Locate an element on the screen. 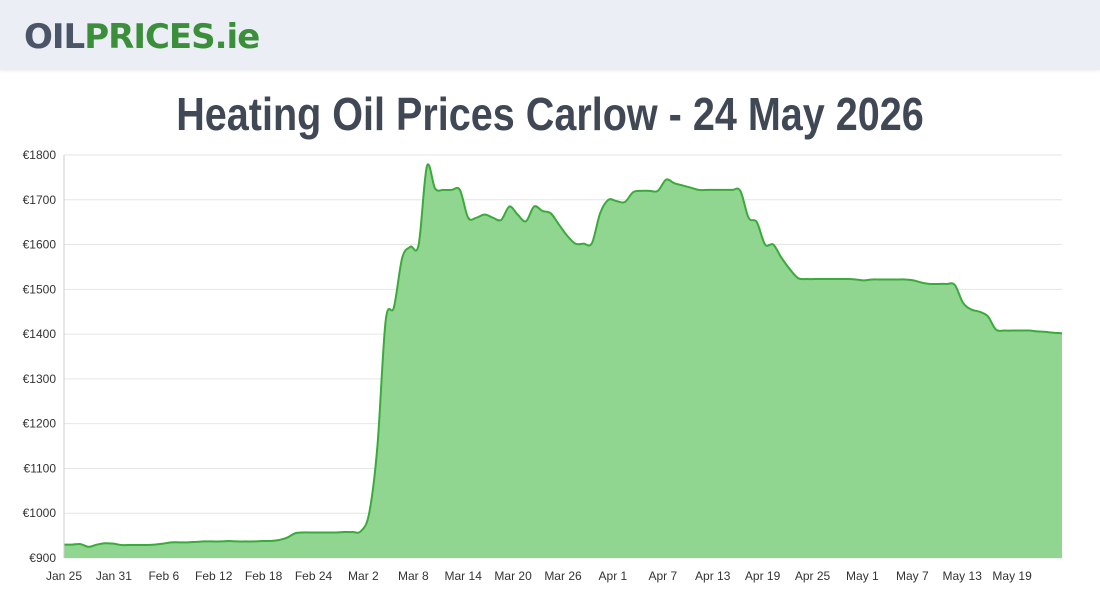  y-tick-label: €1200 is located at coordinates (40, 424).